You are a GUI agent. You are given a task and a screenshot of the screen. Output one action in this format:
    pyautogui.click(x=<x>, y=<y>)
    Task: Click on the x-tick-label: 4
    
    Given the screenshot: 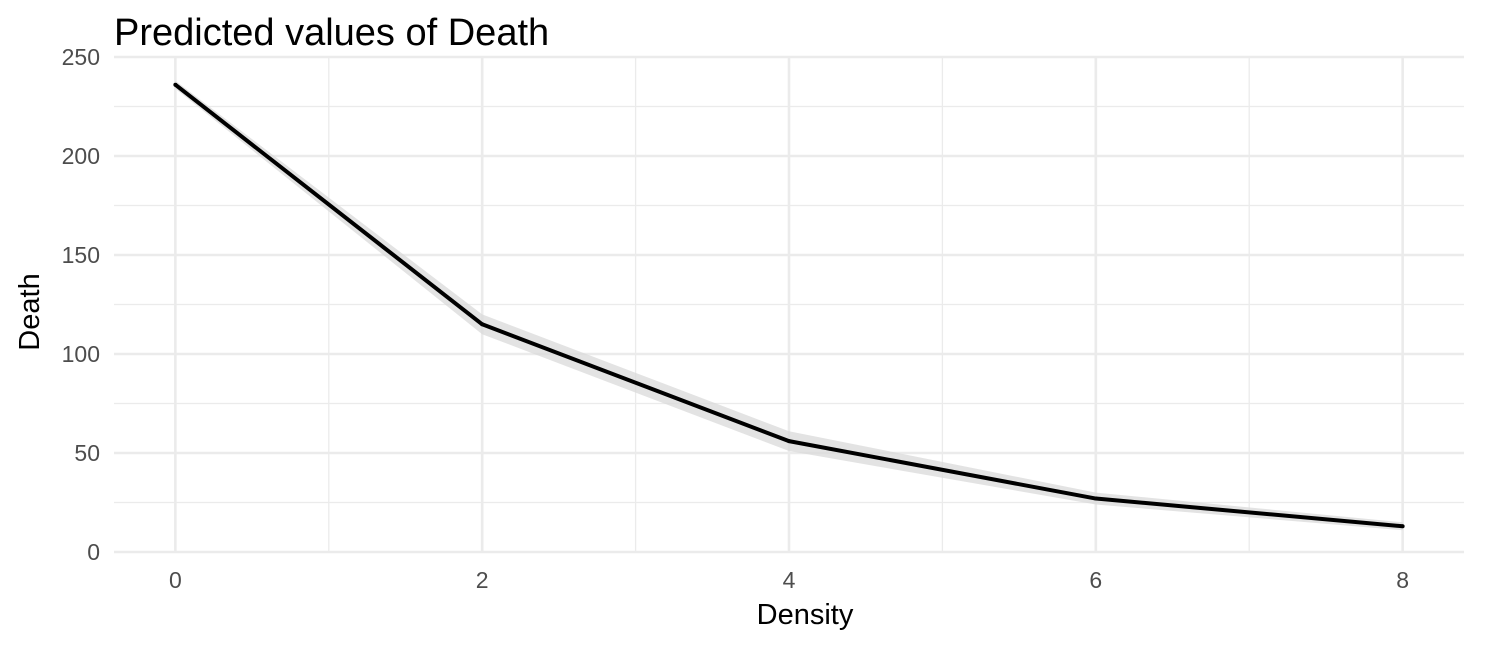 What is the action you would take?
    pyautogui.click(x=789, y=580)
    